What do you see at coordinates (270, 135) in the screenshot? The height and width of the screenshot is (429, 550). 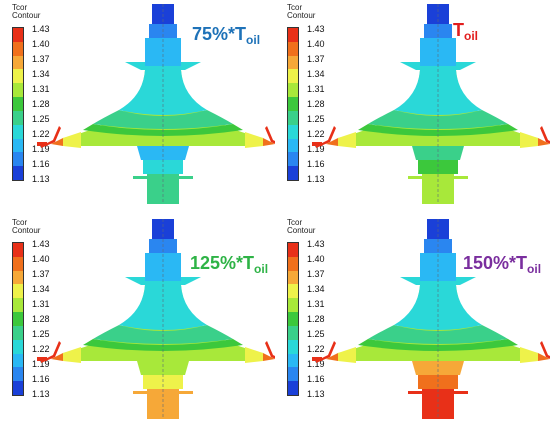 I see `tip-right` at bounding box center [270, 135].